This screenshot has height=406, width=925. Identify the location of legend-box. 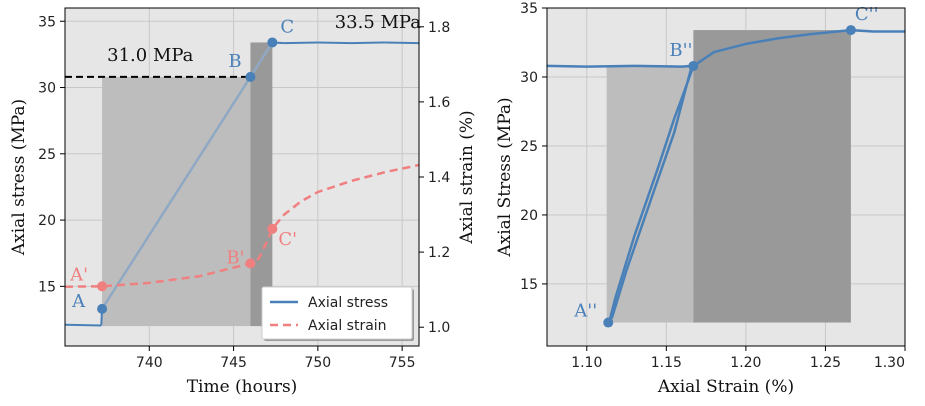
(337, 313).